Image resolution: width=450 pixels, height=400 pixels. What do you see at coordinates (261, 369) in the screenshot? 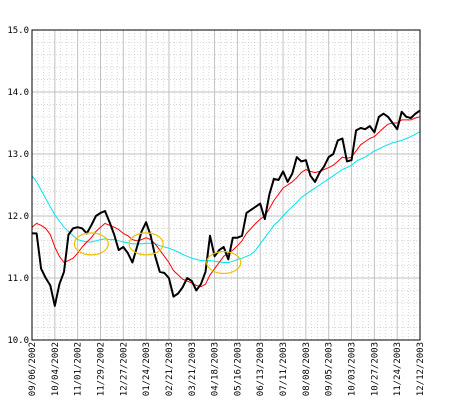
I see `x-tick-label: 06/13/2003` at bounding box center [261, 369].